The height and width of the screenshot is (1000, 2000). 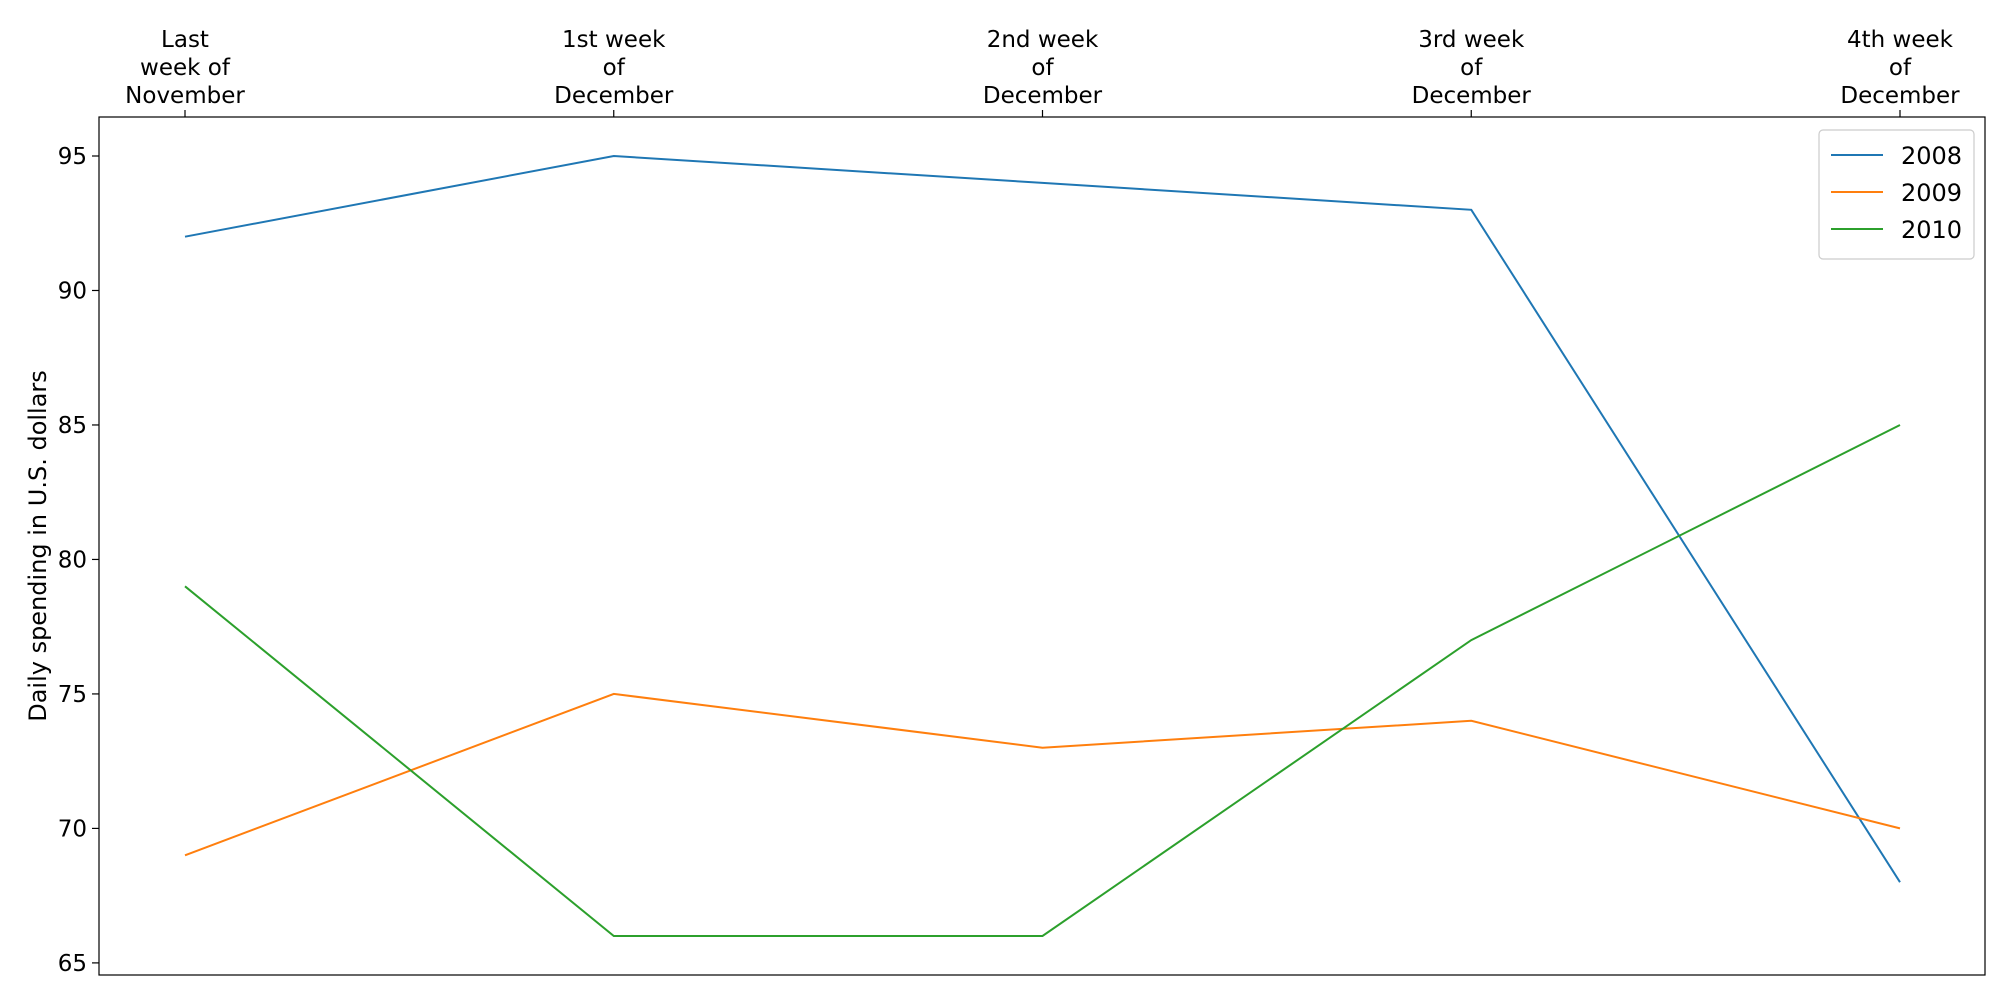 I want to click on y-axis: 65 70 75 80 85 90 95, so click(x=78, y=560).